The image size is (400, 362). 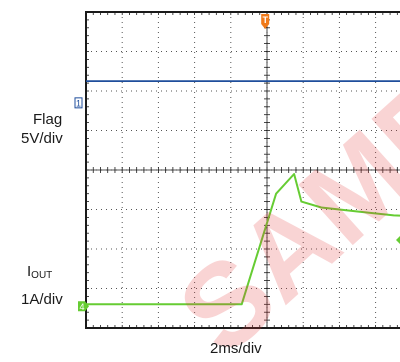 I want to click on iout-label-main: I, so click(x=29, y=271).